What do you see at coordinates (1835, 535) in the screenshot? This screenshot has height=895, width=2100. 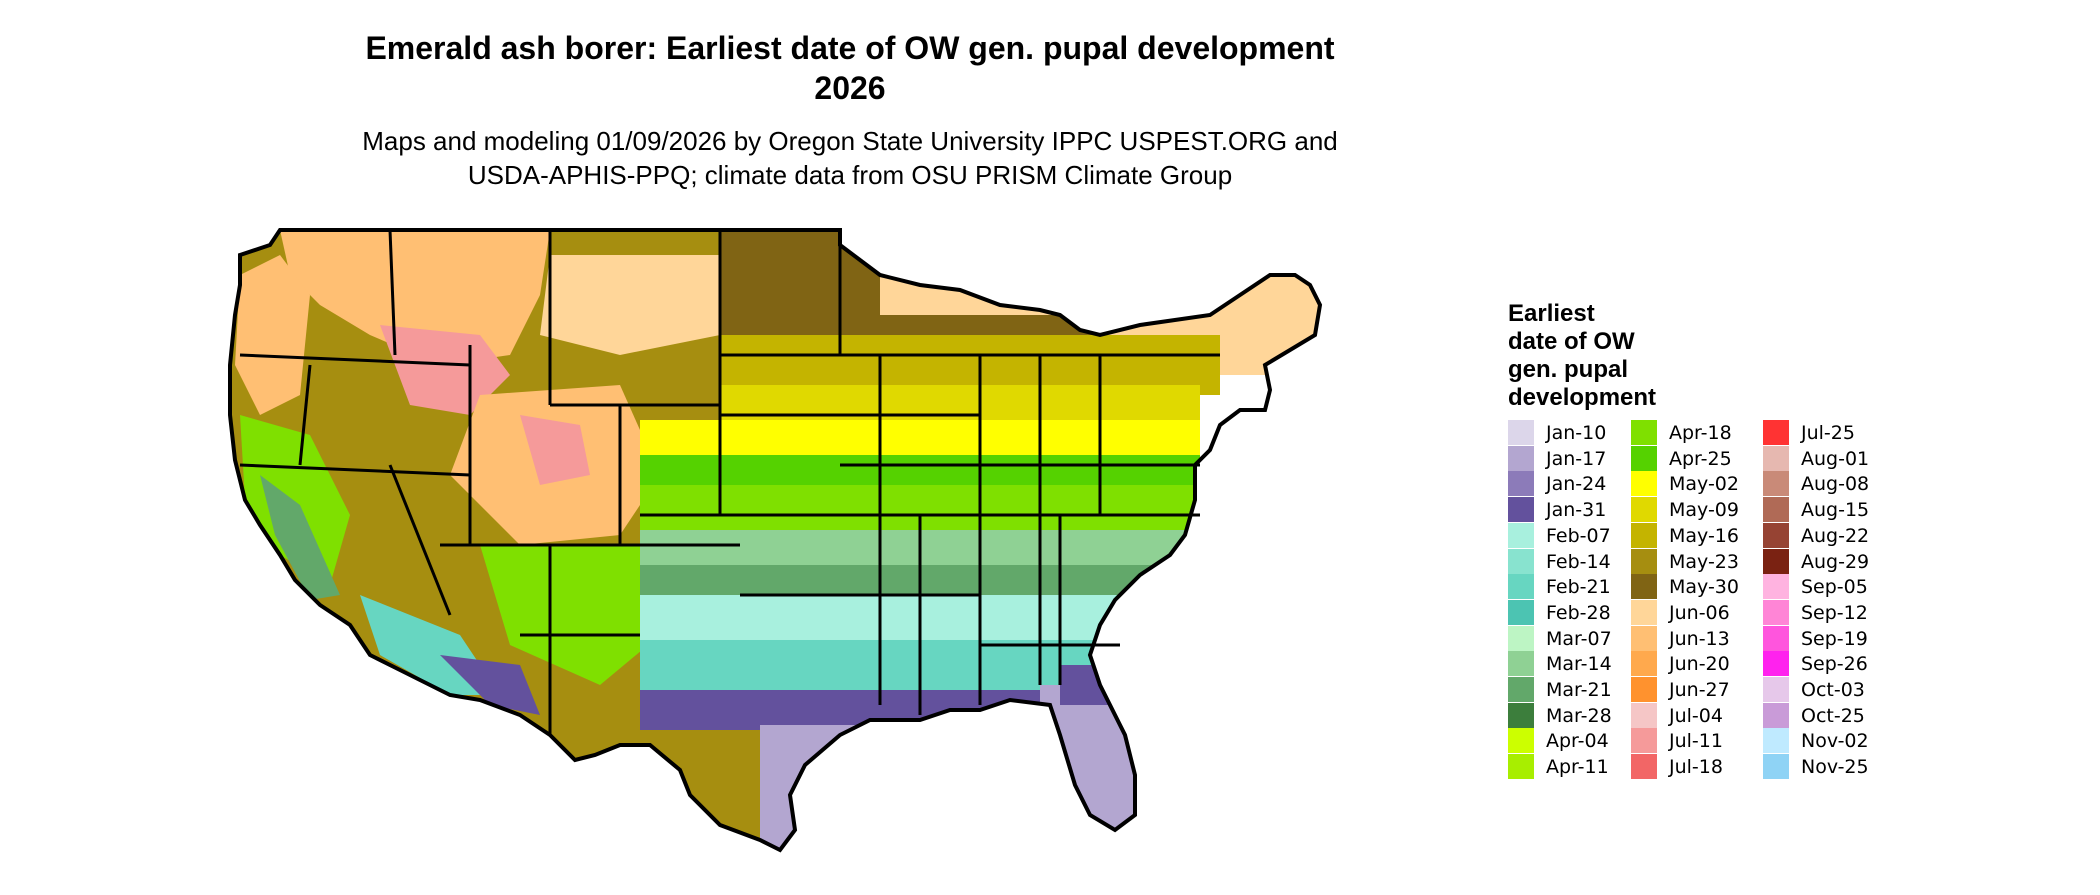 I see `legend-label: Aug-22` at bounding box center [1835, 535].